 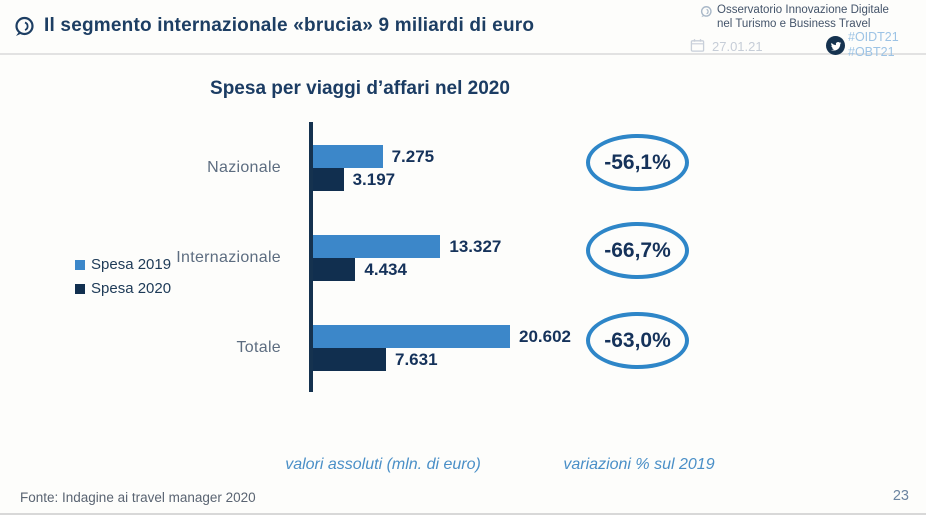 I want to click on value-label: 7.631, so click(x=416, y=359).